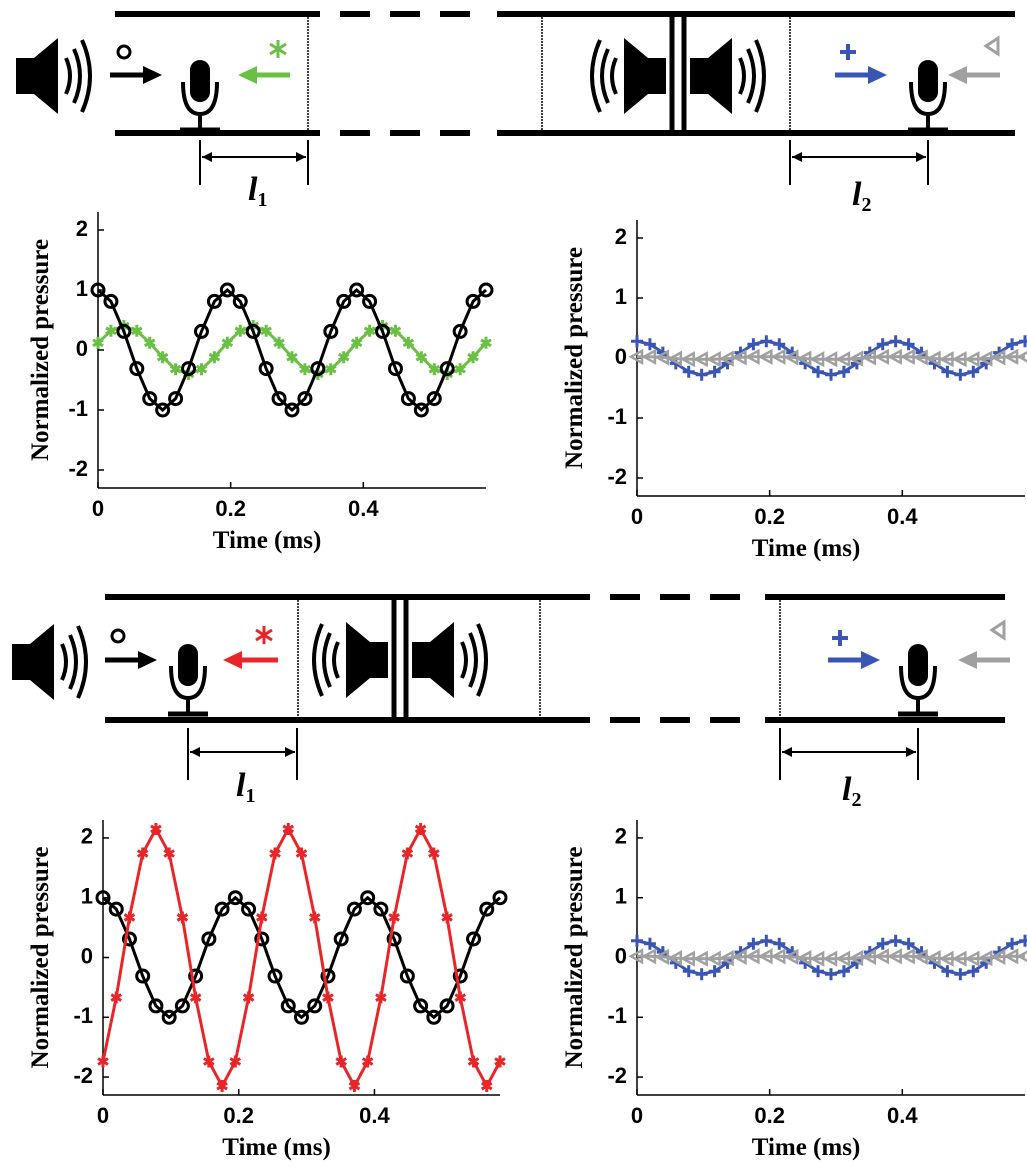 This screenshot has height=1169, width=1027. I want to click on y-tick-label: -1, so click(617, 416).